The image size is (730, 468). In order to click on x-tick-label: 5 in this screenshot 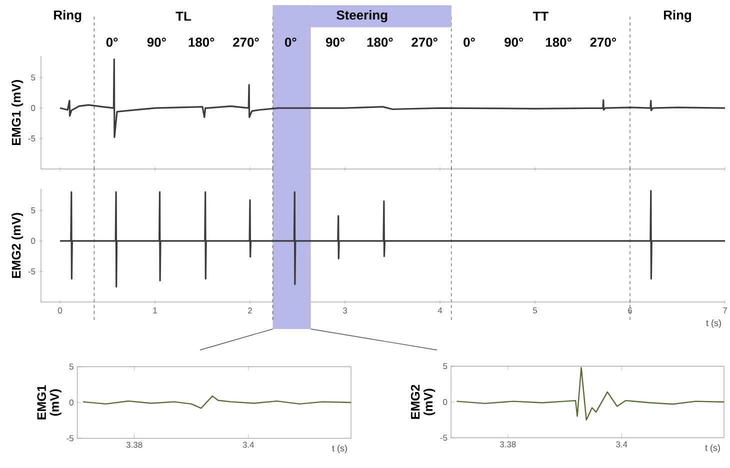, I will do `click(535, 311)`.